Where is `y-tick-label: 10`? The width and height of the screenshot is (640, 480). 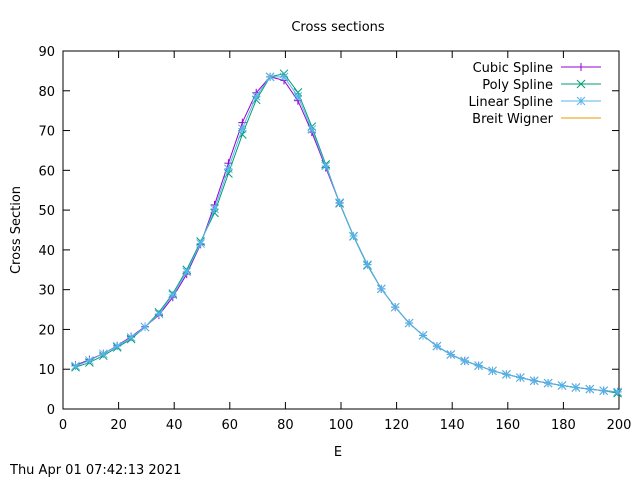
y-tick-label: 10 is located at coordinates (46, 370).